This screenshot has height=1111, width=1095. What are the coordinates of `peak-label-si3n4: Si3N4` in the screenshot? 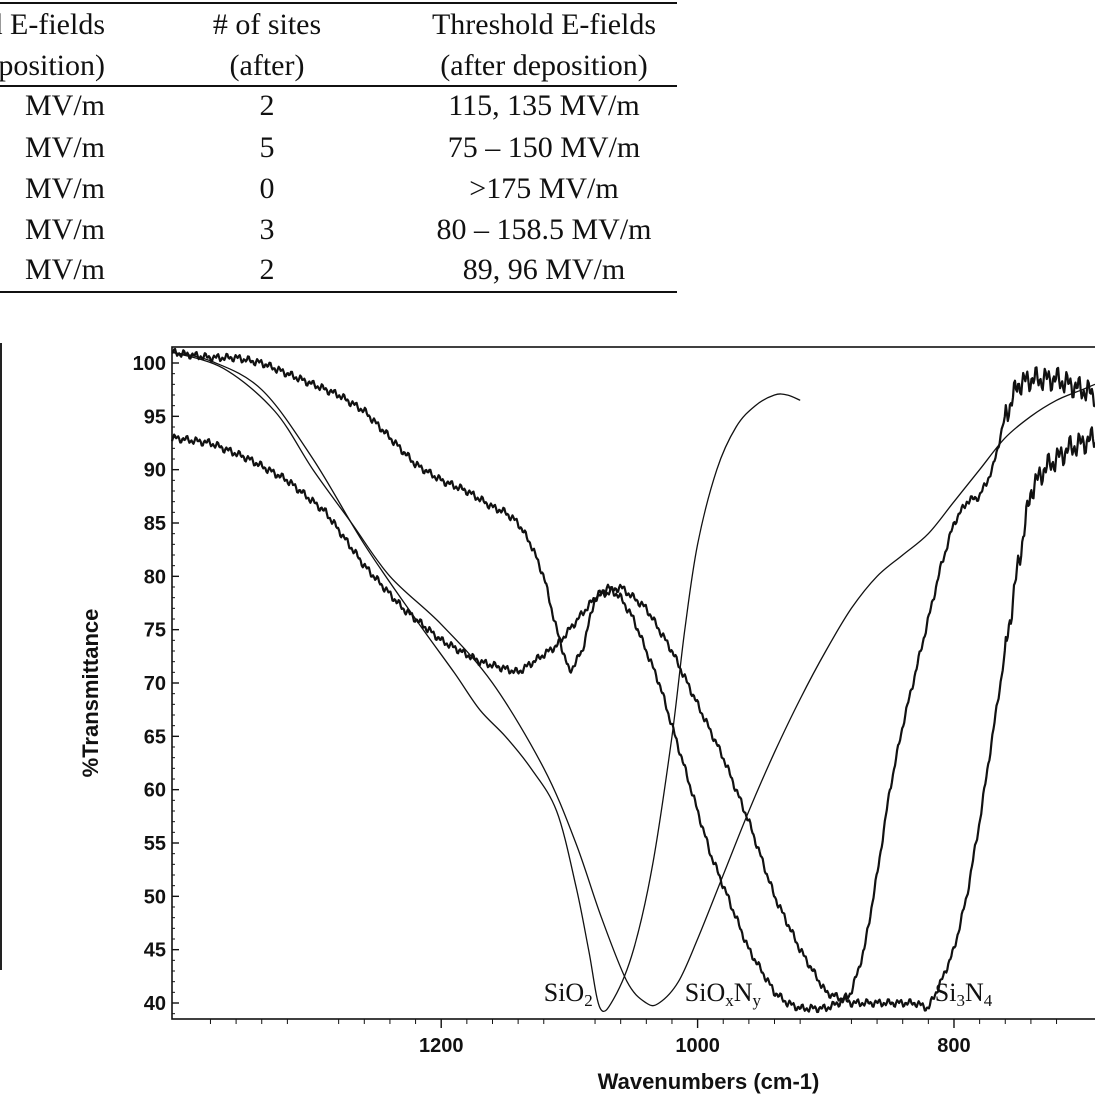 It's located at (964, 994).